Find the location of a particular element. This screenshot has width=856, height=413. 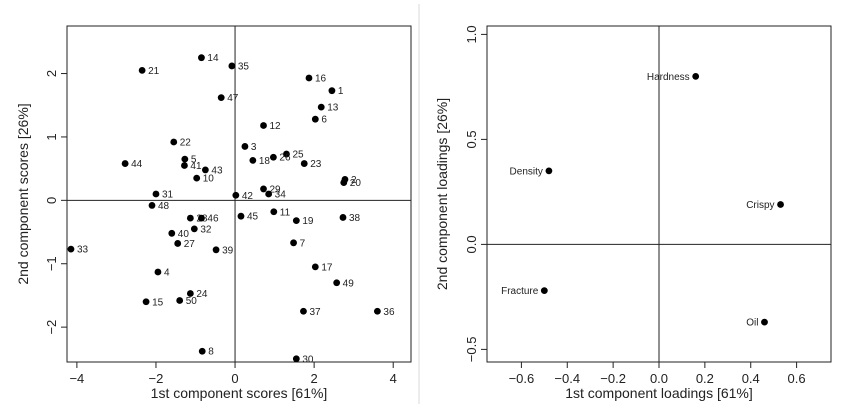

scores-point-label: 25 is located at coordinates (298, 155).